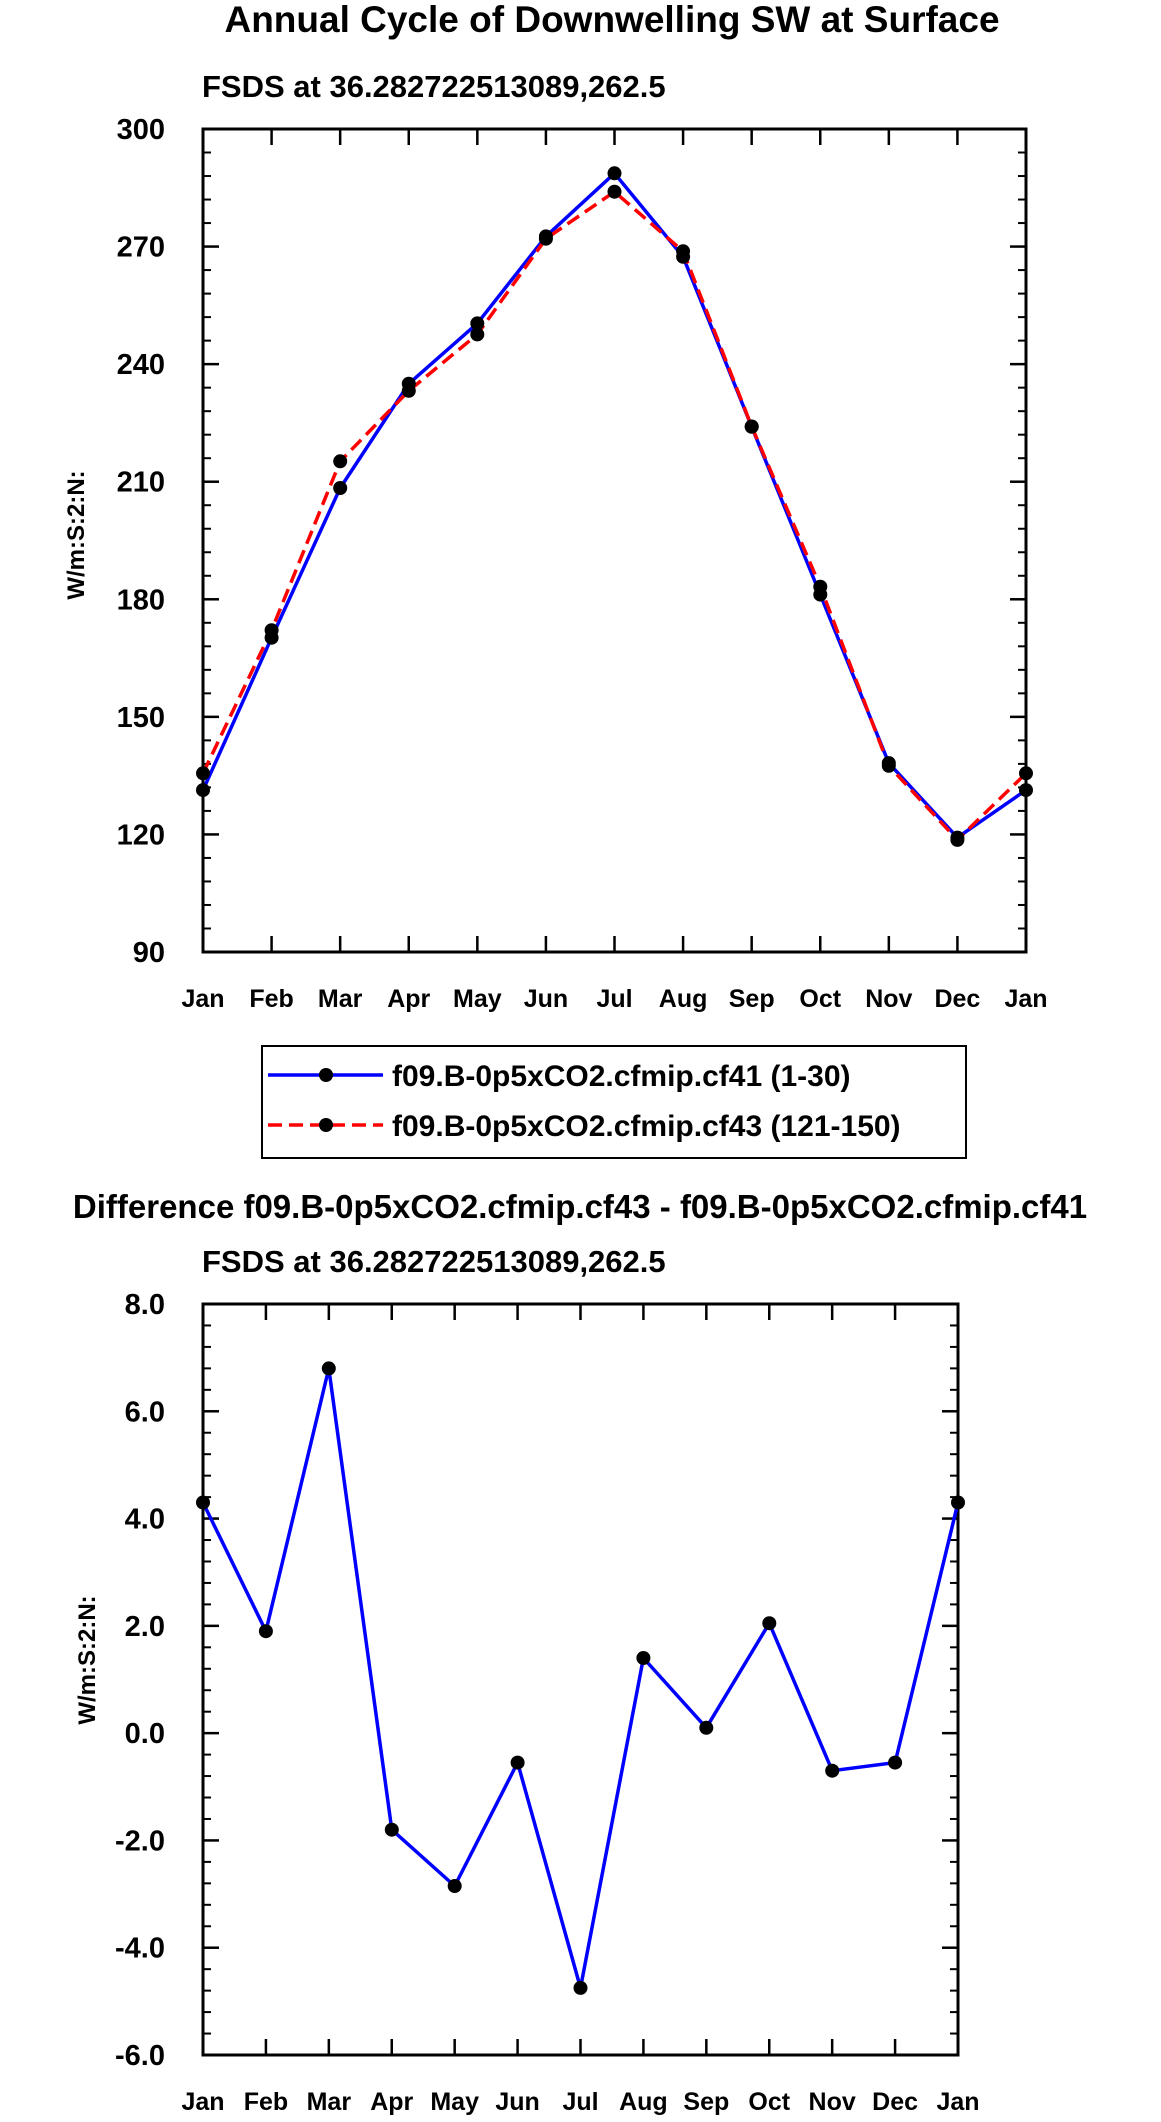  What do you see at coordinates (957, 999) in the screenshot?
I see `chart1-xtick-label: Dec` at bounding box center [957, 999].